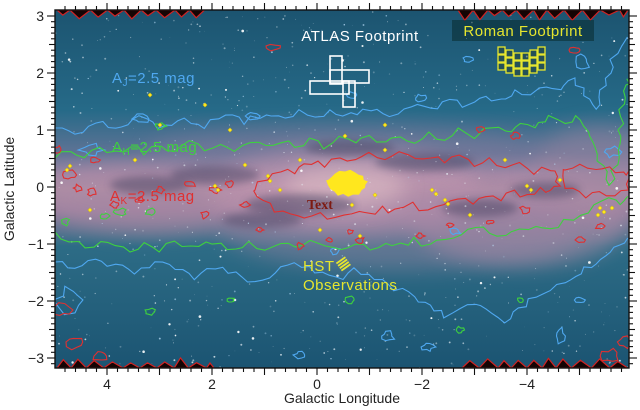 This screenshot has width=640, height=410. Describe the element at coordinates (320, 205) in the screenshot. I see `placeholder-text-label: Text` at that location.